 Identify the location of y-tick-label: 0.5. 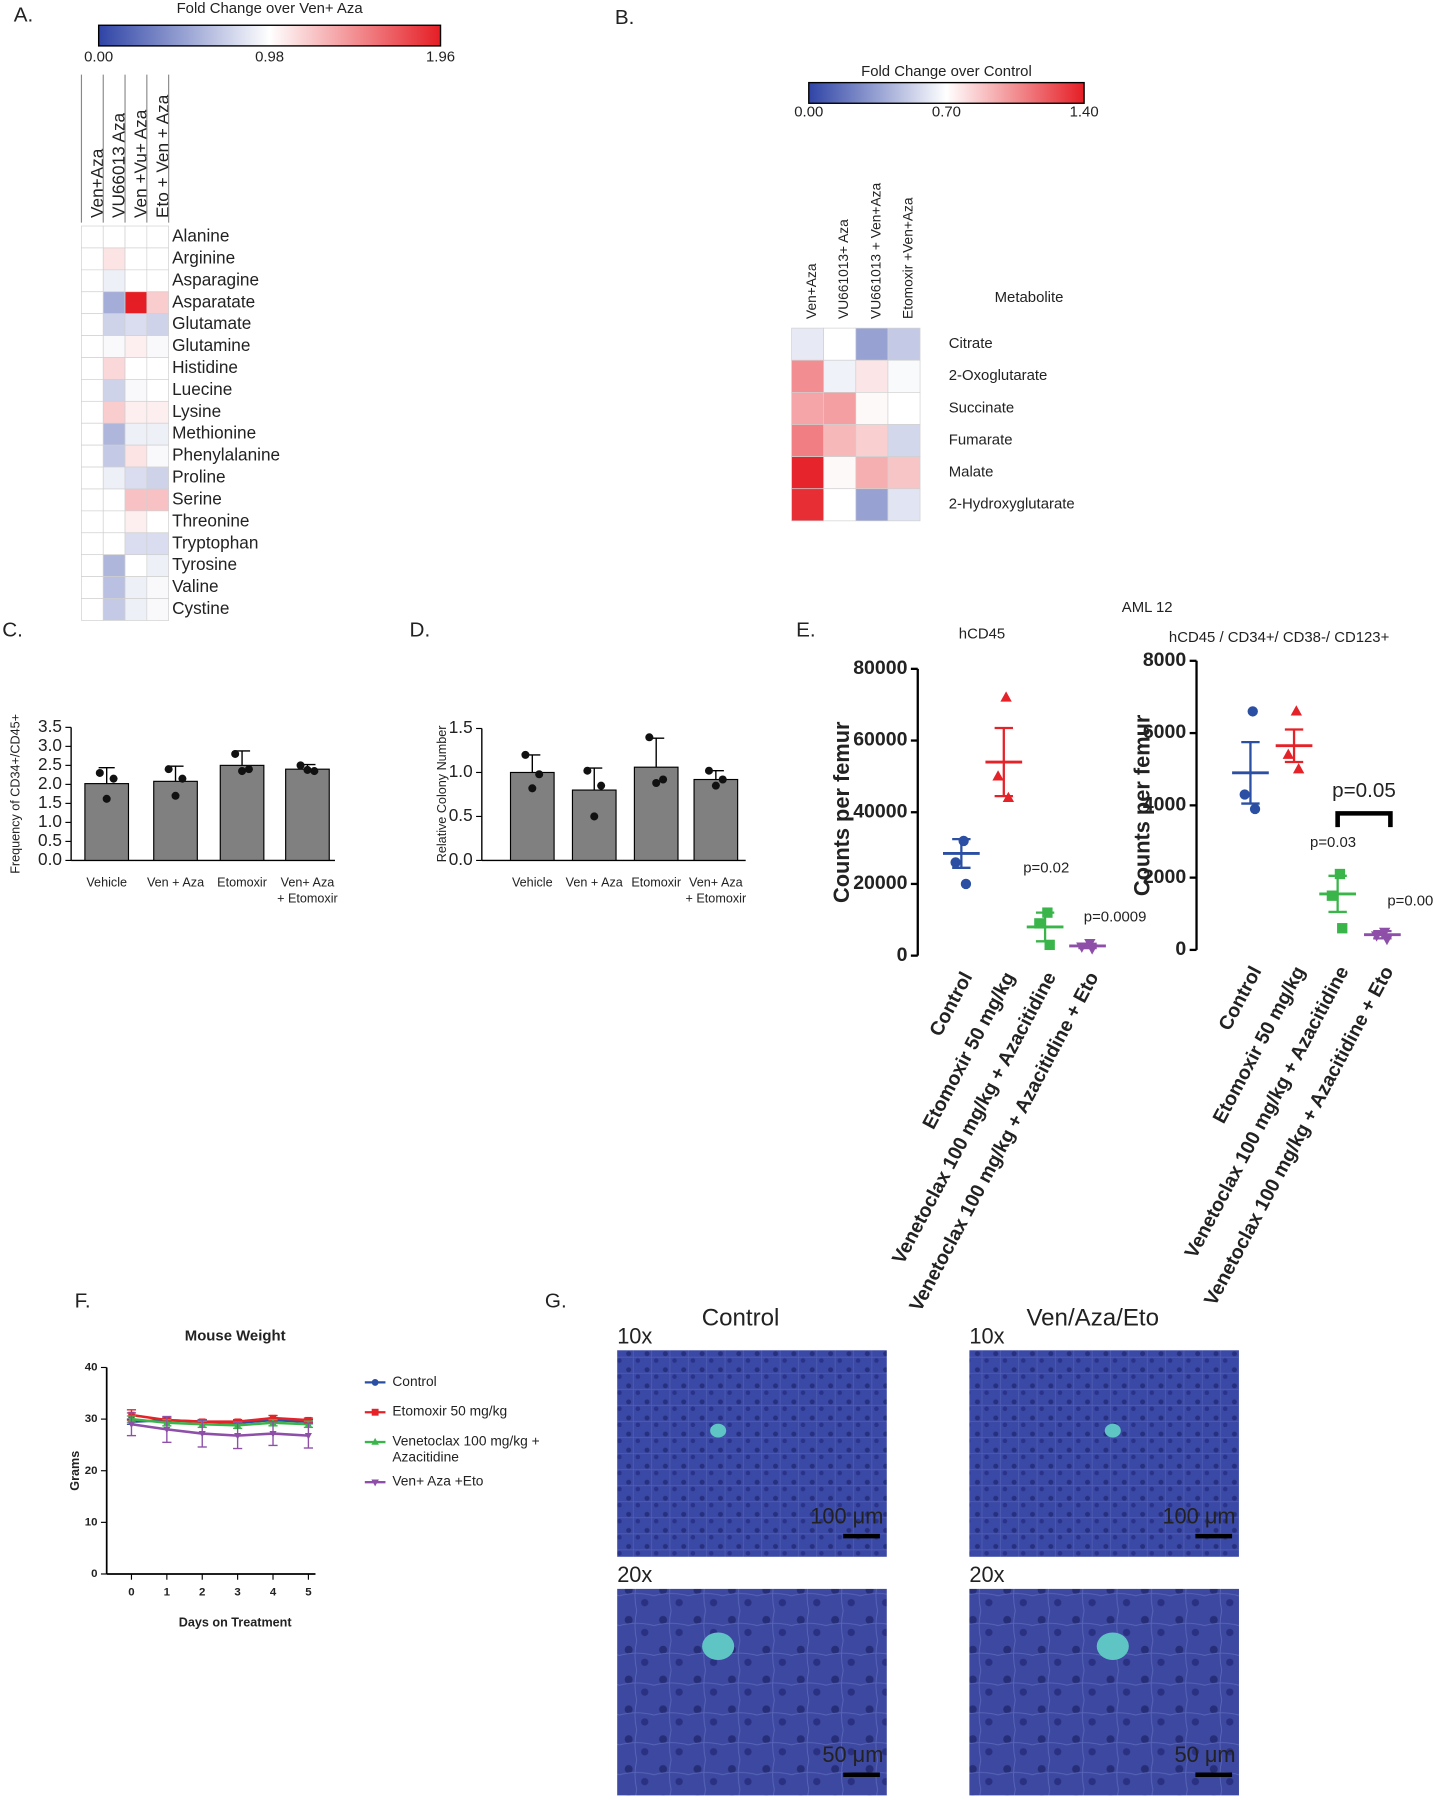
(461, 815).